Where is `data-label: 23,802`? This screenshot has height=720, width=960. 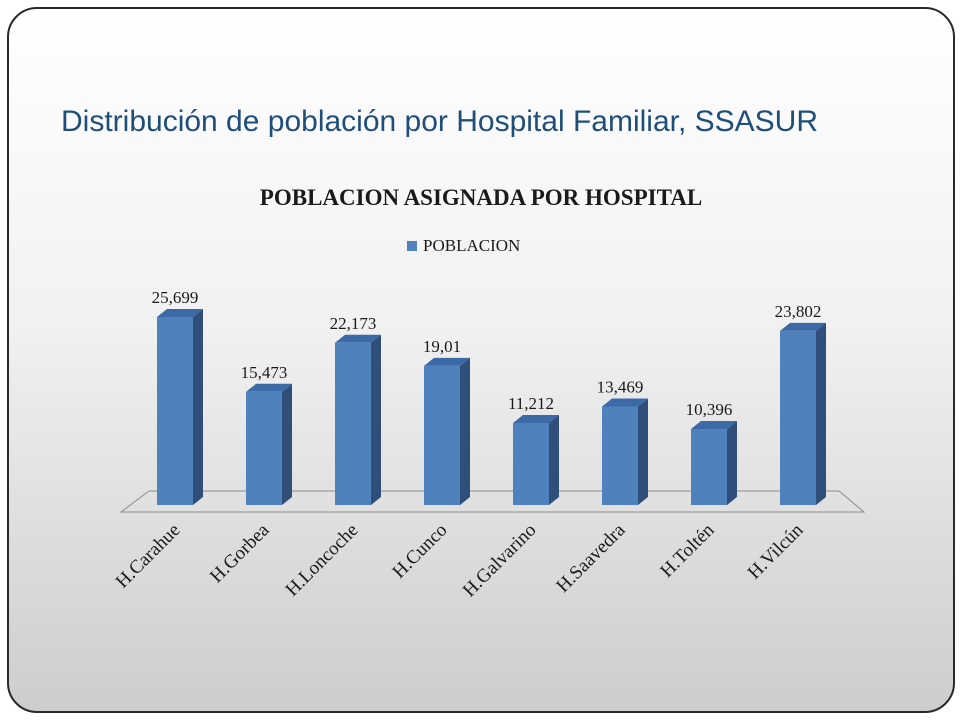
data-label: 23,802 is located at coordinates (798, 311).